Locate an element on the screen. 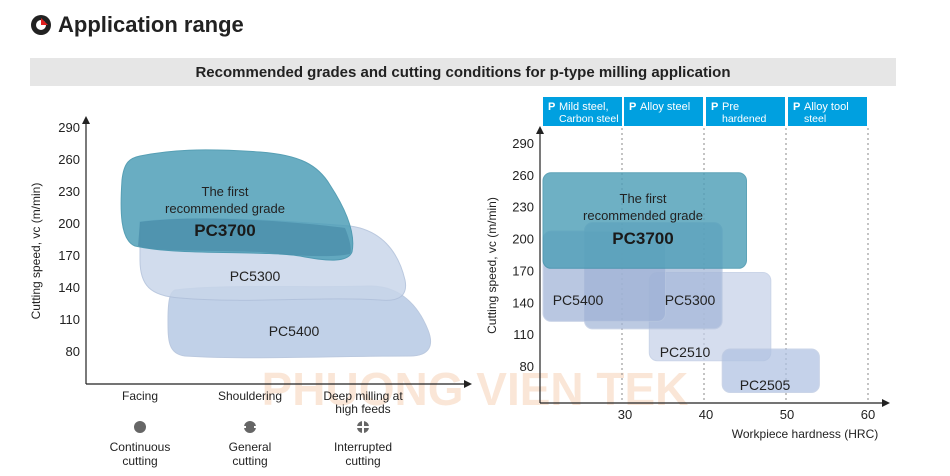  left-y-tick-label: 80 is located at coordinates (73, 351).